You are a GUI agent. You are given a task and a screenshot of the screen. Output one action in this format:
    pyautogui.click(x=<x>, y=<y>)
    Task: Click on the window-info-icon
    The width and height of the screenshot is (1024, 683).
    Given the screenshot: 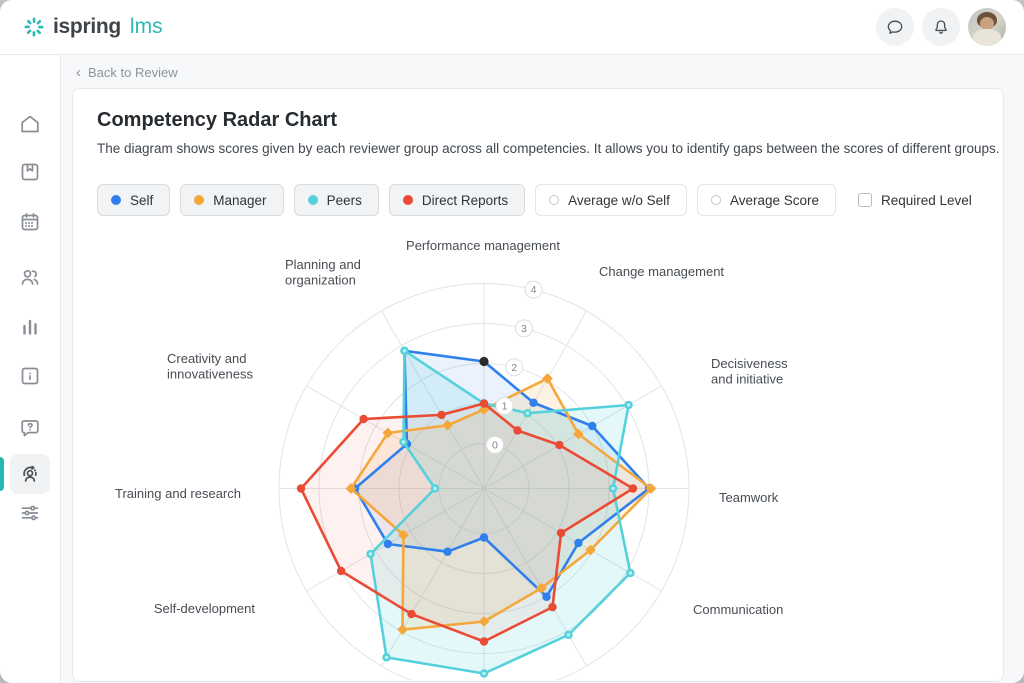 What is the action you would take?
    pyautogui.click(x=30, y=376)
    